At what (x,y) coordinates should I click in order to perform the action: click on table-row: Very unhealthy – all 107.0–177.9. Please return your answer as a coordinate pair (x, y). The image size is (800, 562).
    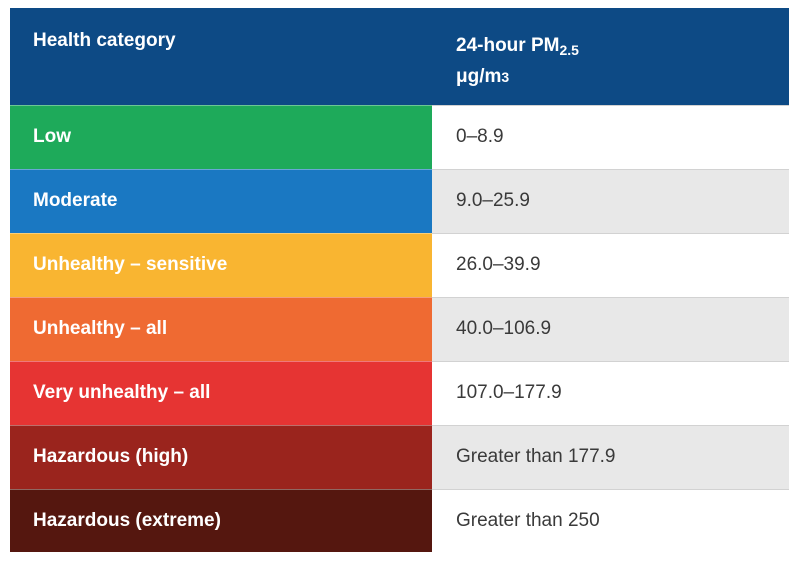
    Looking at the image, I should click on (399, 392).